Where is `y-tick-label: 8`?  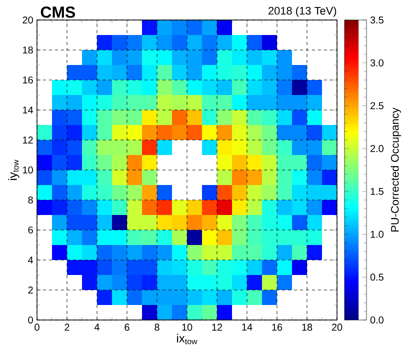
y-tick-label: 8 is located at coordinates (30, 200).